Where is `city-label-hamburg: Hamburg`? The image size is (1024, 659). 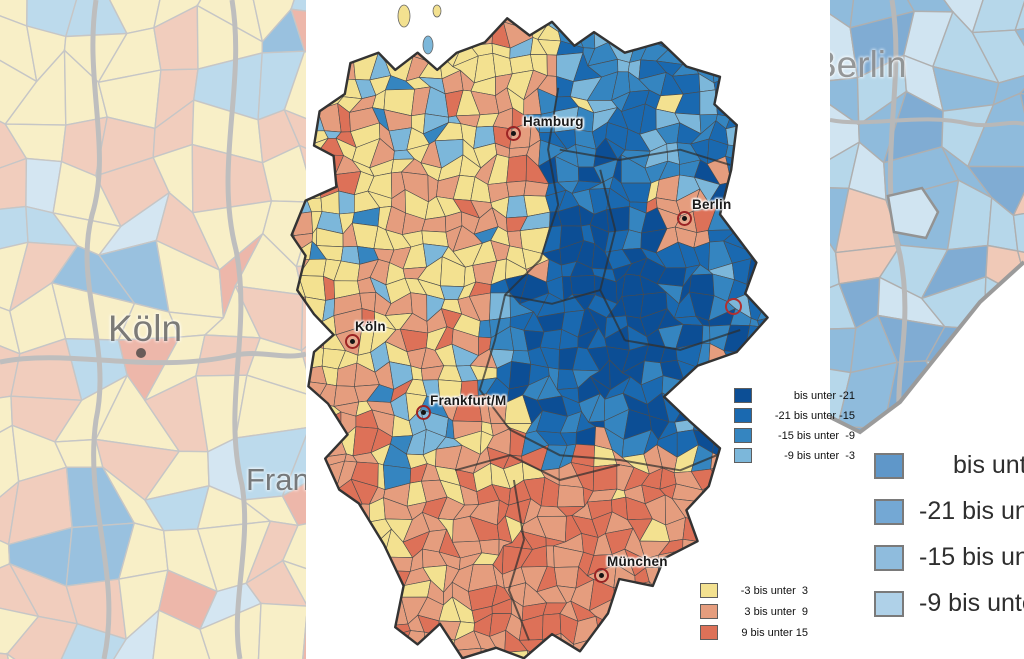
city-label-hamburg: Hamburg is located at coordinates (553, 121).